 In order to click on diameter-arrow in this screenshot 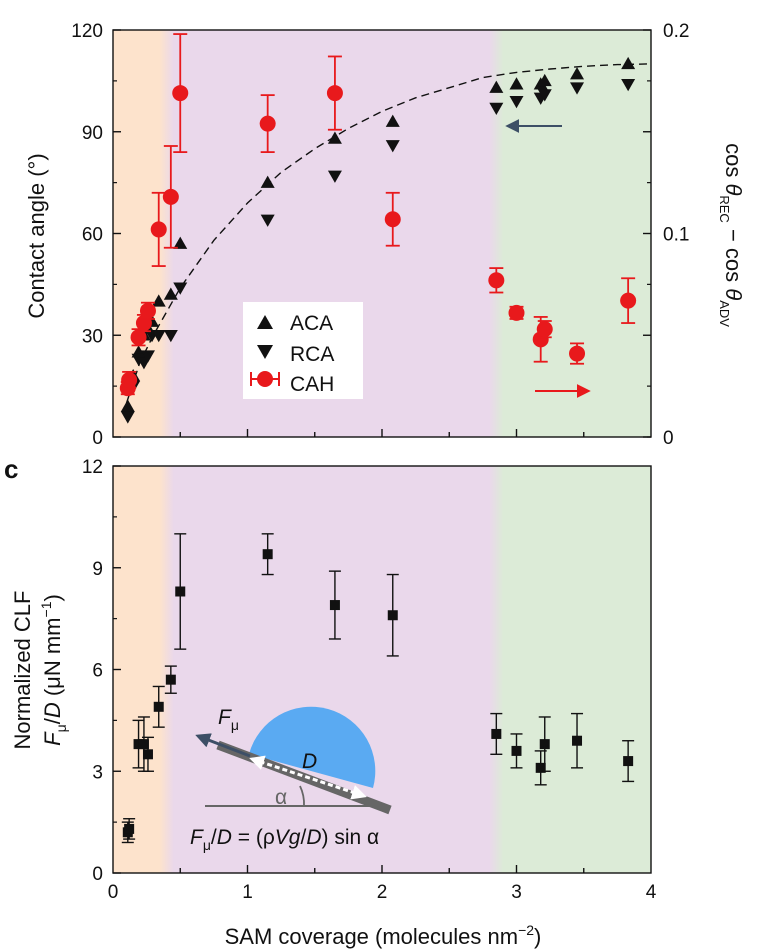, I will do `click(308, 777)`.